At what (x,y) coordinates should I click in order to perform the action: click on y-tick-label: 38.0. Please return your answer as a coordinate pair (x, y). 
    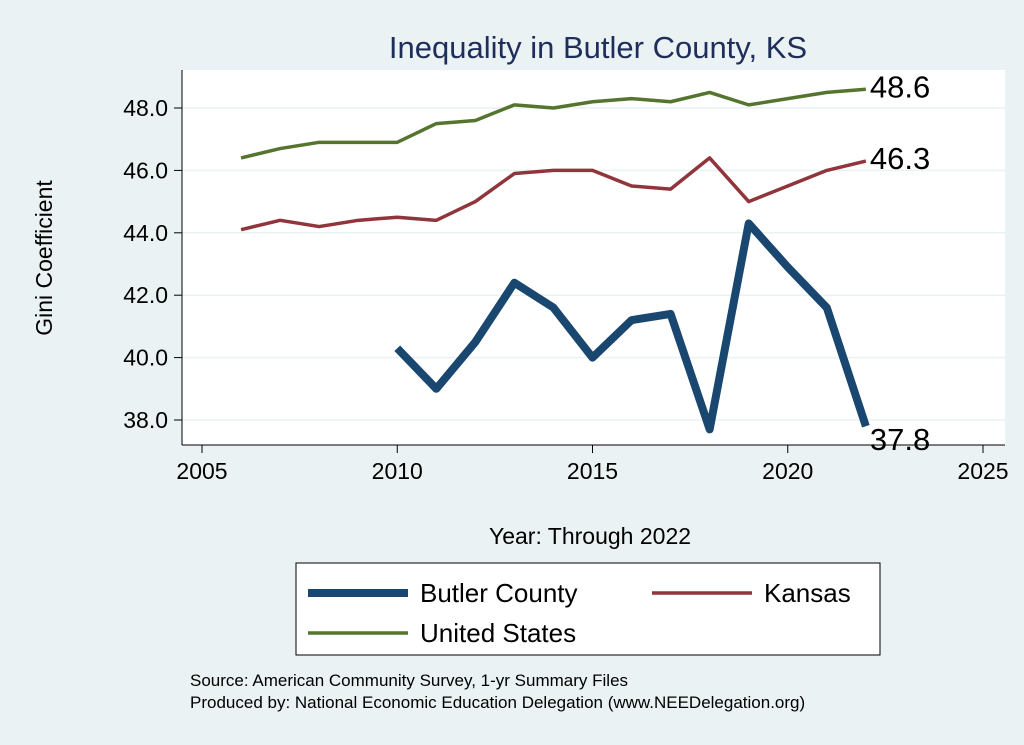
    Looking at the image, I should click on (145, 420).